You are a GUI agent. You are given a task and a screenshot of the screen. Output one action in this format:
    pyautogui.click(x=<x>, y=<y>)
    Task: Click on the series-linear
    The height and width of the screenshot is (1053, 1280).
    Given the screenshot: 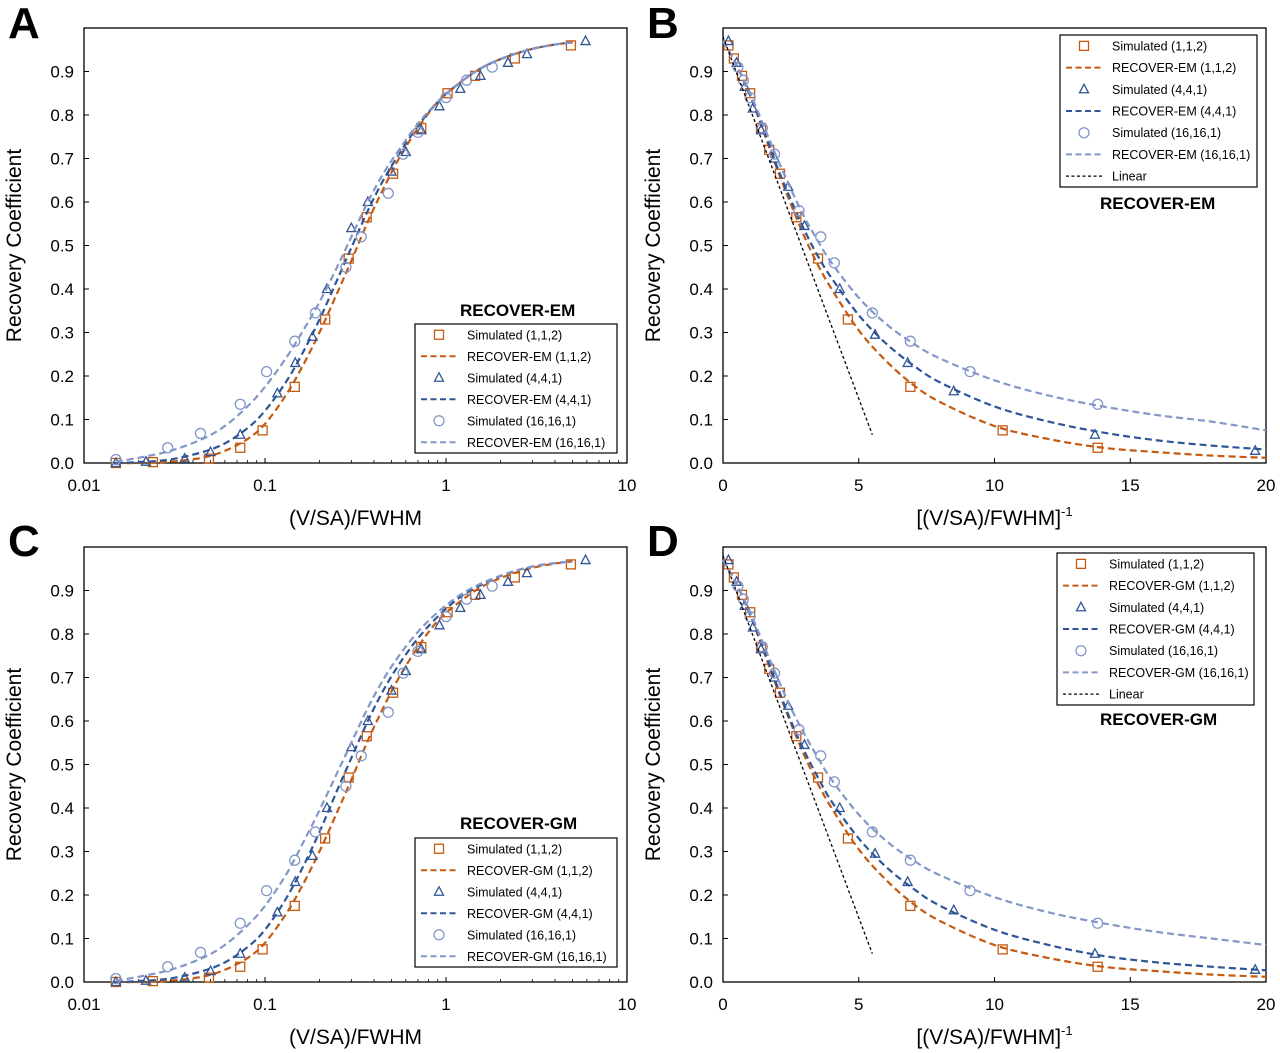 What is the action you would take?
    pyautogui.click(x=797, y=235)
    